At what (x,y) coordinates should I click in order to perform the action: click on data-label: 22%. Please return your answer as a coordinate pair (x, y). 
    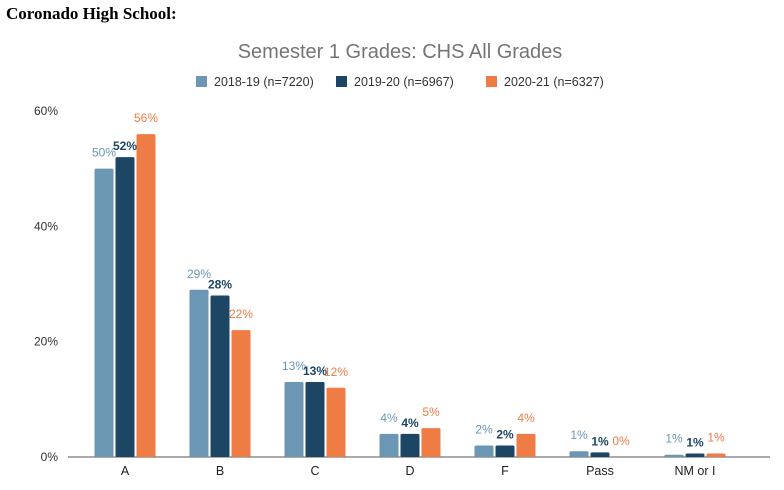
    Looking at the image, I should click on (241, 314).